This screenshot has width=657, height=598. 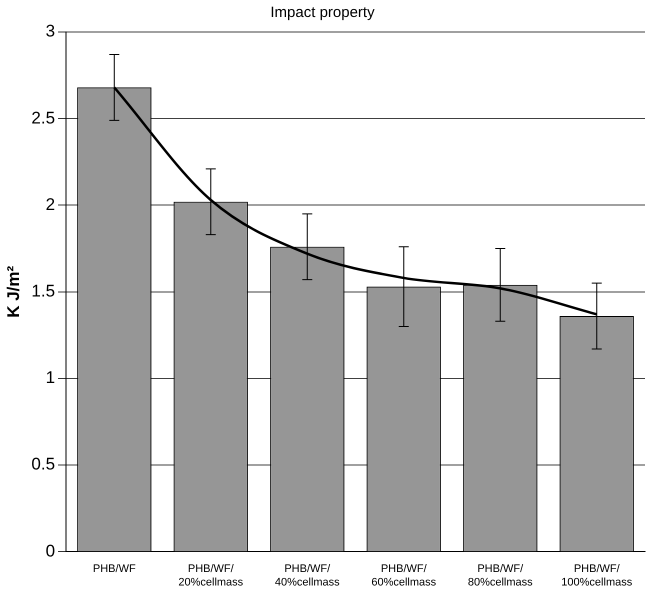 I want to click on y-tick-label: 1, so click(x=51, y=378).